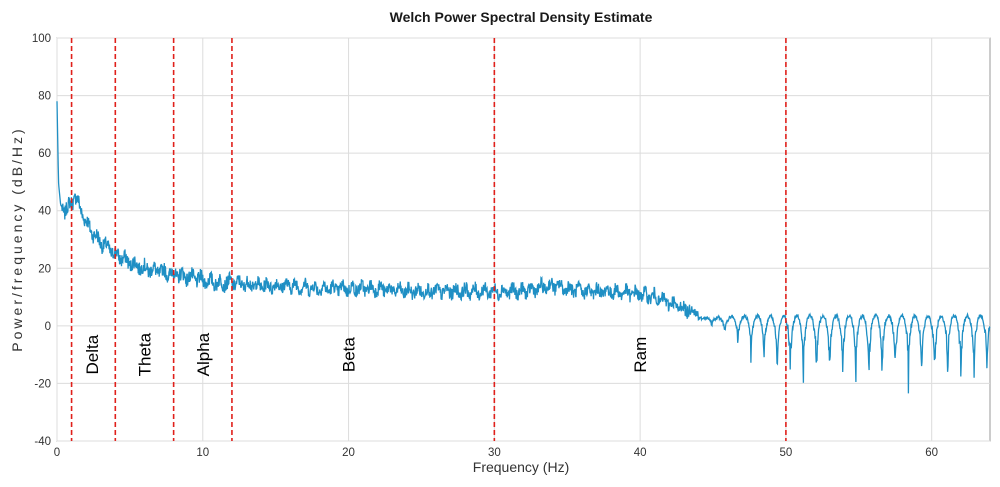 This screenshot has height=487, width=1000. I want to click on x-tick-label: 30, so click(494, 453).